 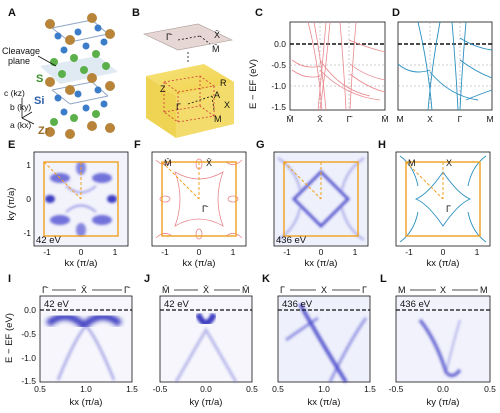 I want to click on panel-d: D M X Γ M, so click(x=443, y=65).